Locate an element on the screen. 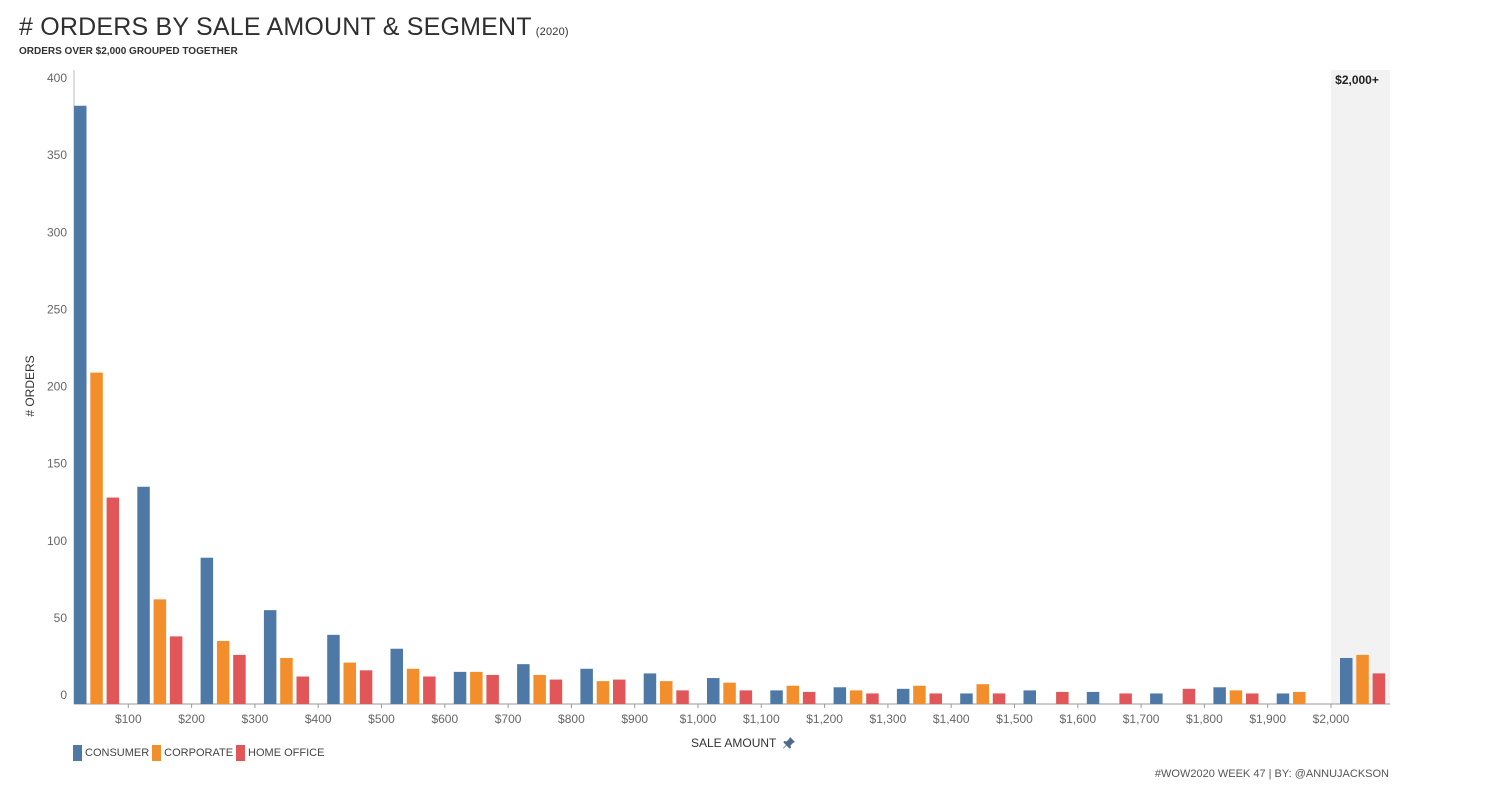 The height and width of the screenshot is (809, 1485). x-tick-label: $500 is located at coordinates (381, 719).